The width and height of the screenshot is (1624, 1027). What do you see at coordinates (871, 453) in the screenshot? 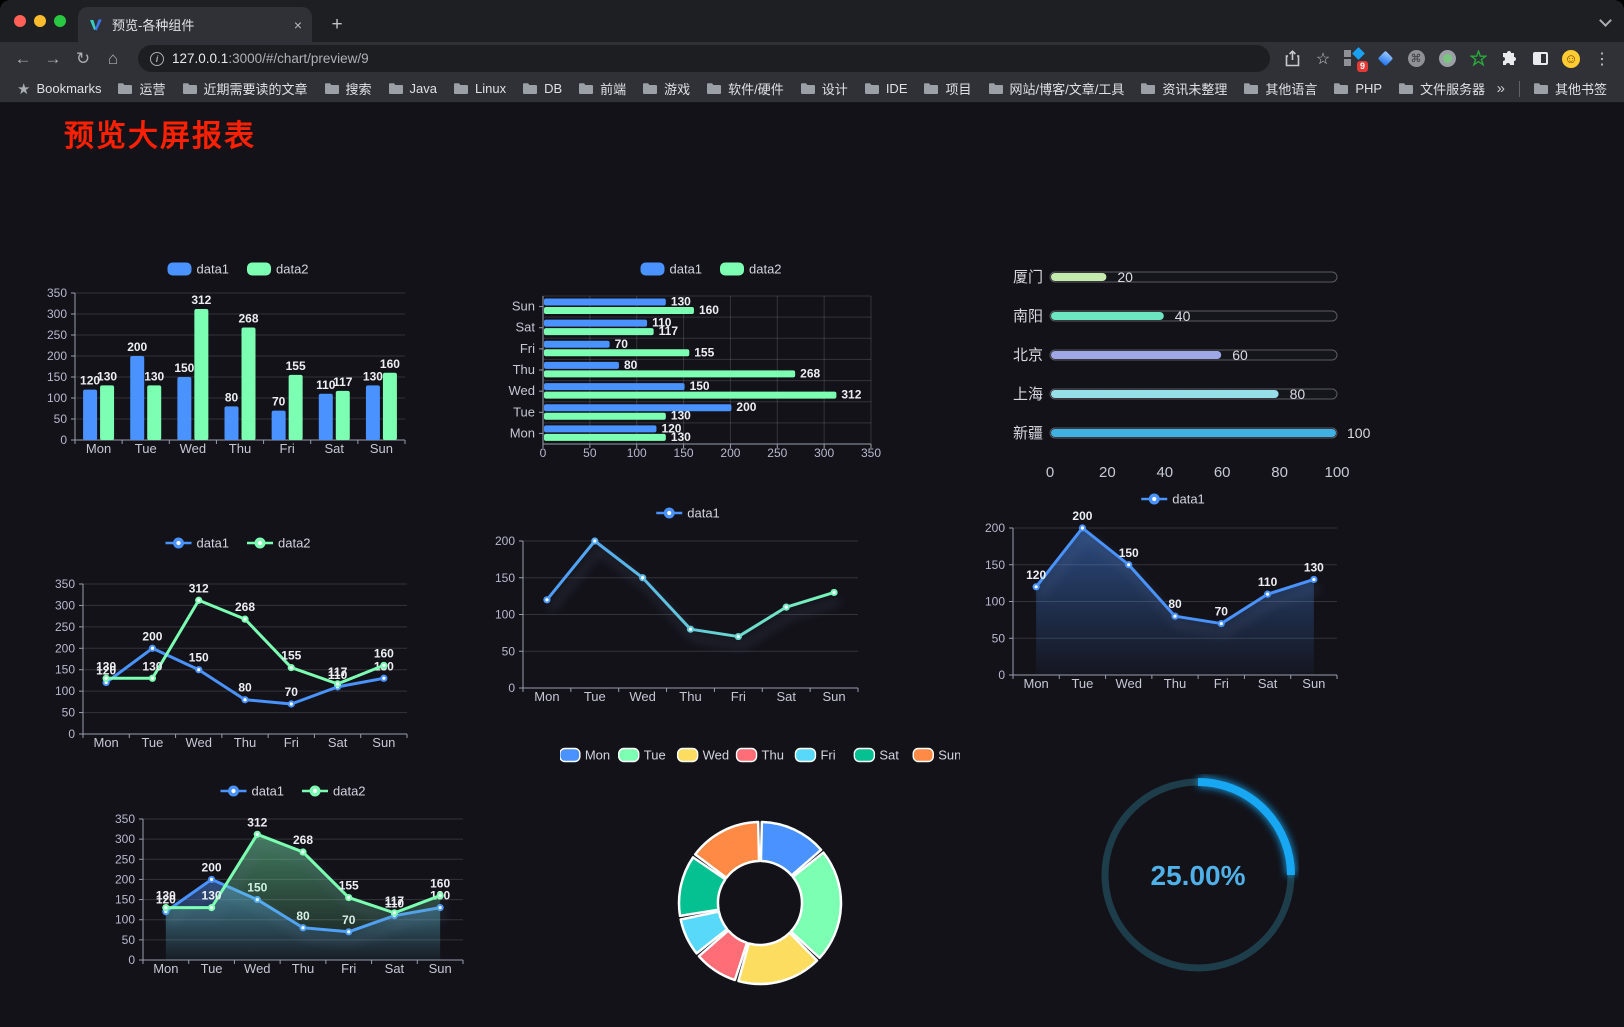
I see `svg-text: 350` at bounding box center [871, 453].